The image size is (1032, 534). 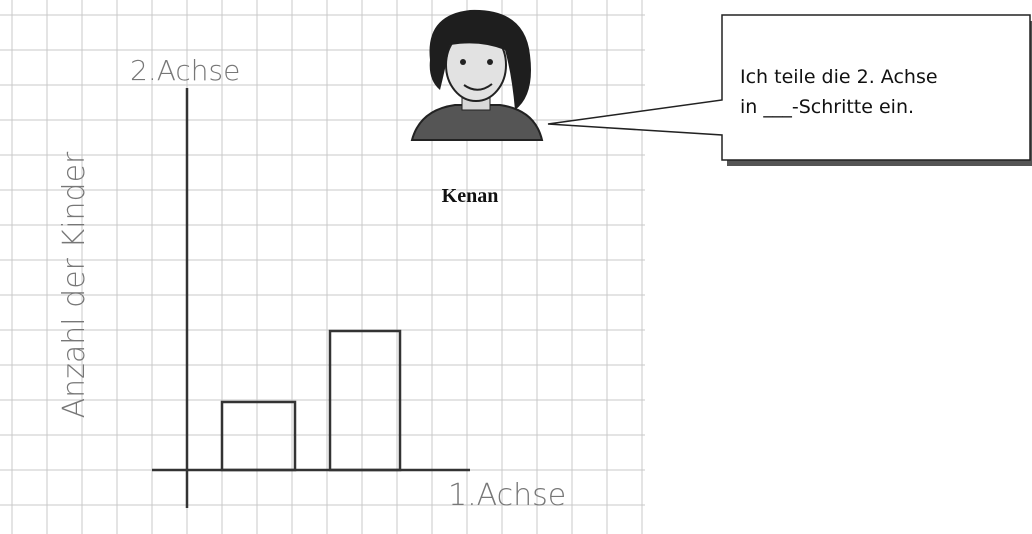 What do you see at coordinates (185, 70) in the screenshot?
I see `y-axis-label: 2.Achse` at bounding box center [185, 70].